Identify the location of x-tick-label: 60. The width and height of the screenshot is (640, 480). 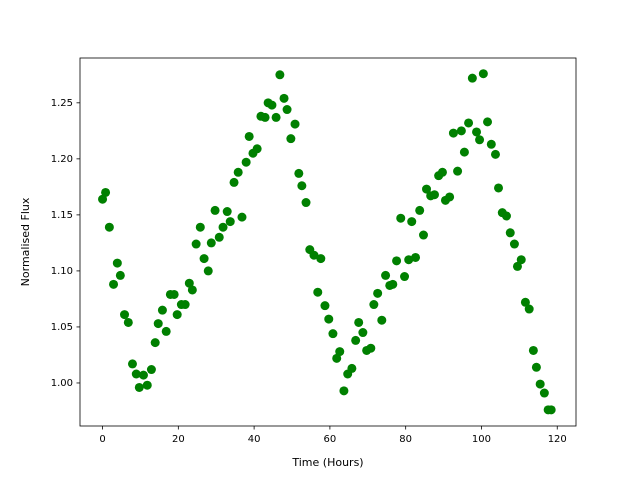
(330, 439).